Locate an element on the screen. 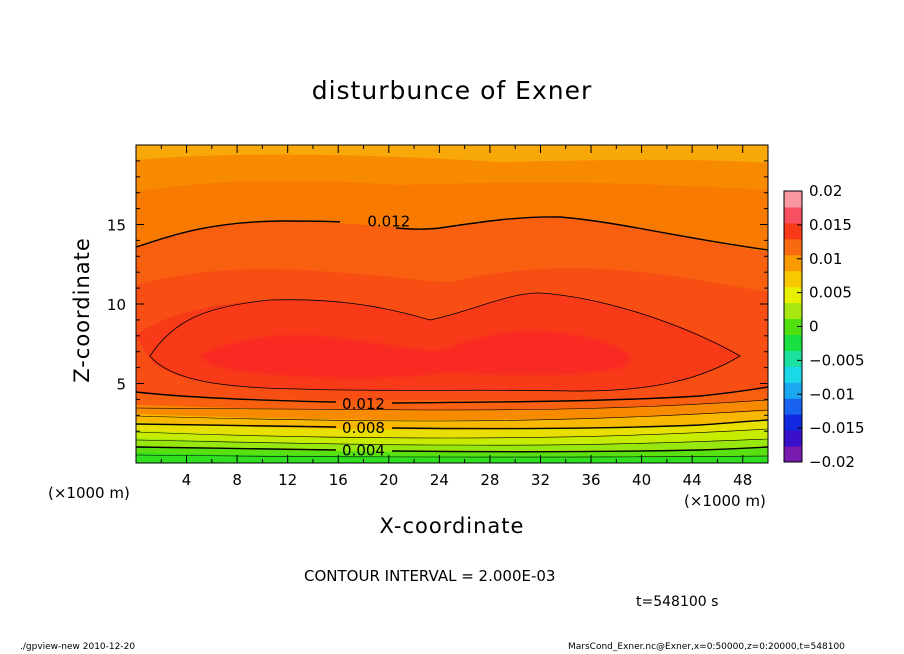 Image resolution: width=904 pixels, height=654 pixels. x-tick-label: 40 is located at coordinates (641, 480).